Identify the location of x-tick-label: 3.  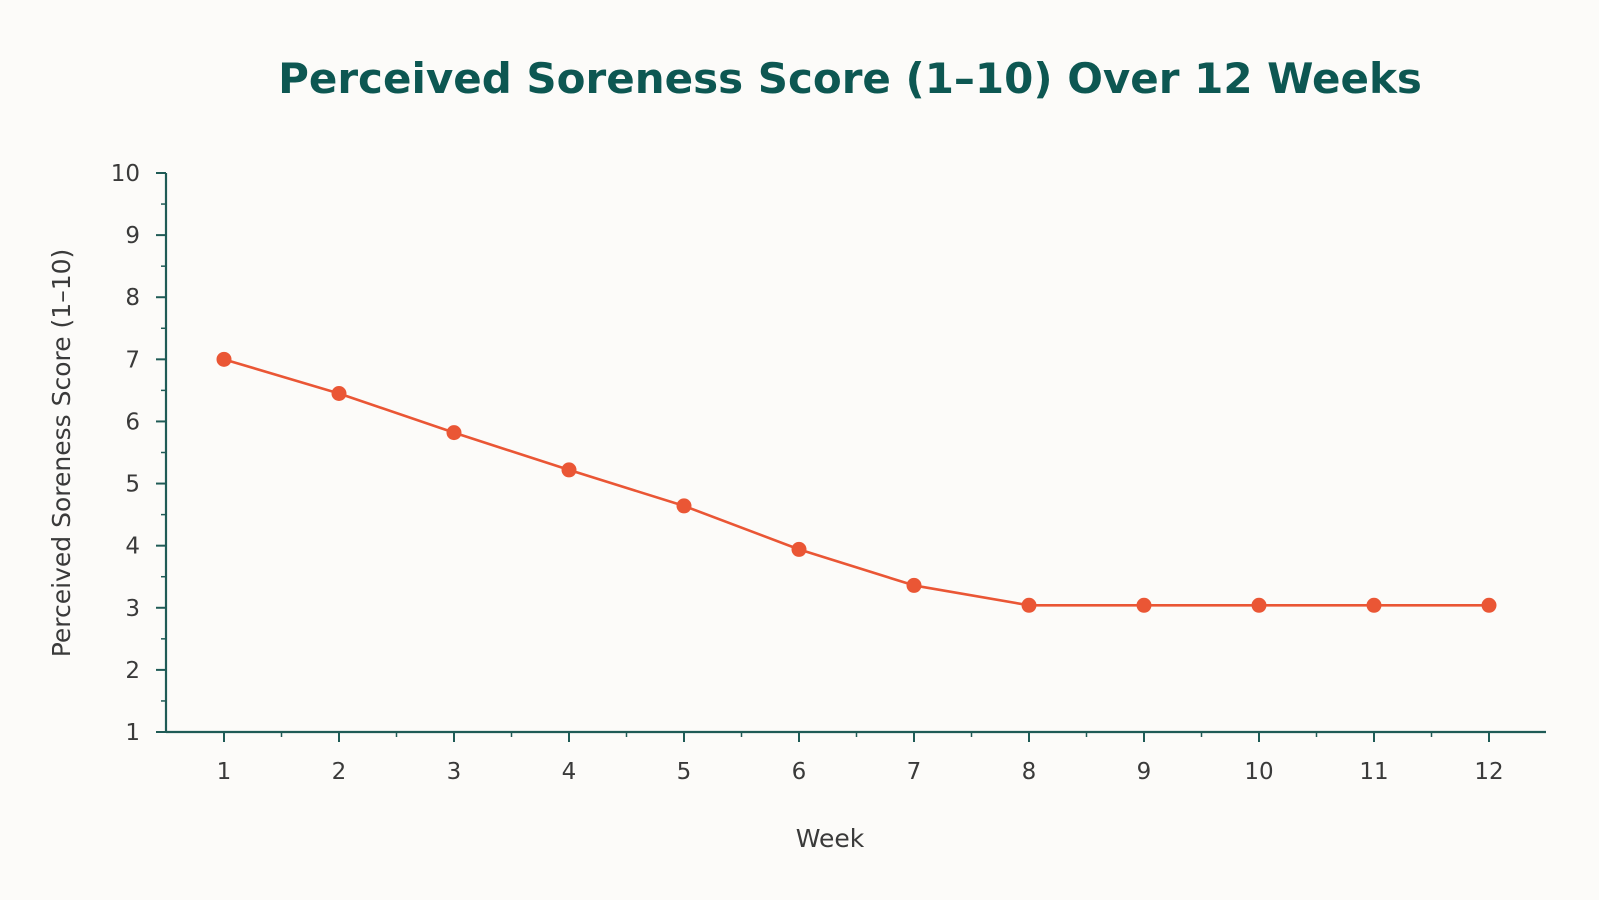
(454, 772).